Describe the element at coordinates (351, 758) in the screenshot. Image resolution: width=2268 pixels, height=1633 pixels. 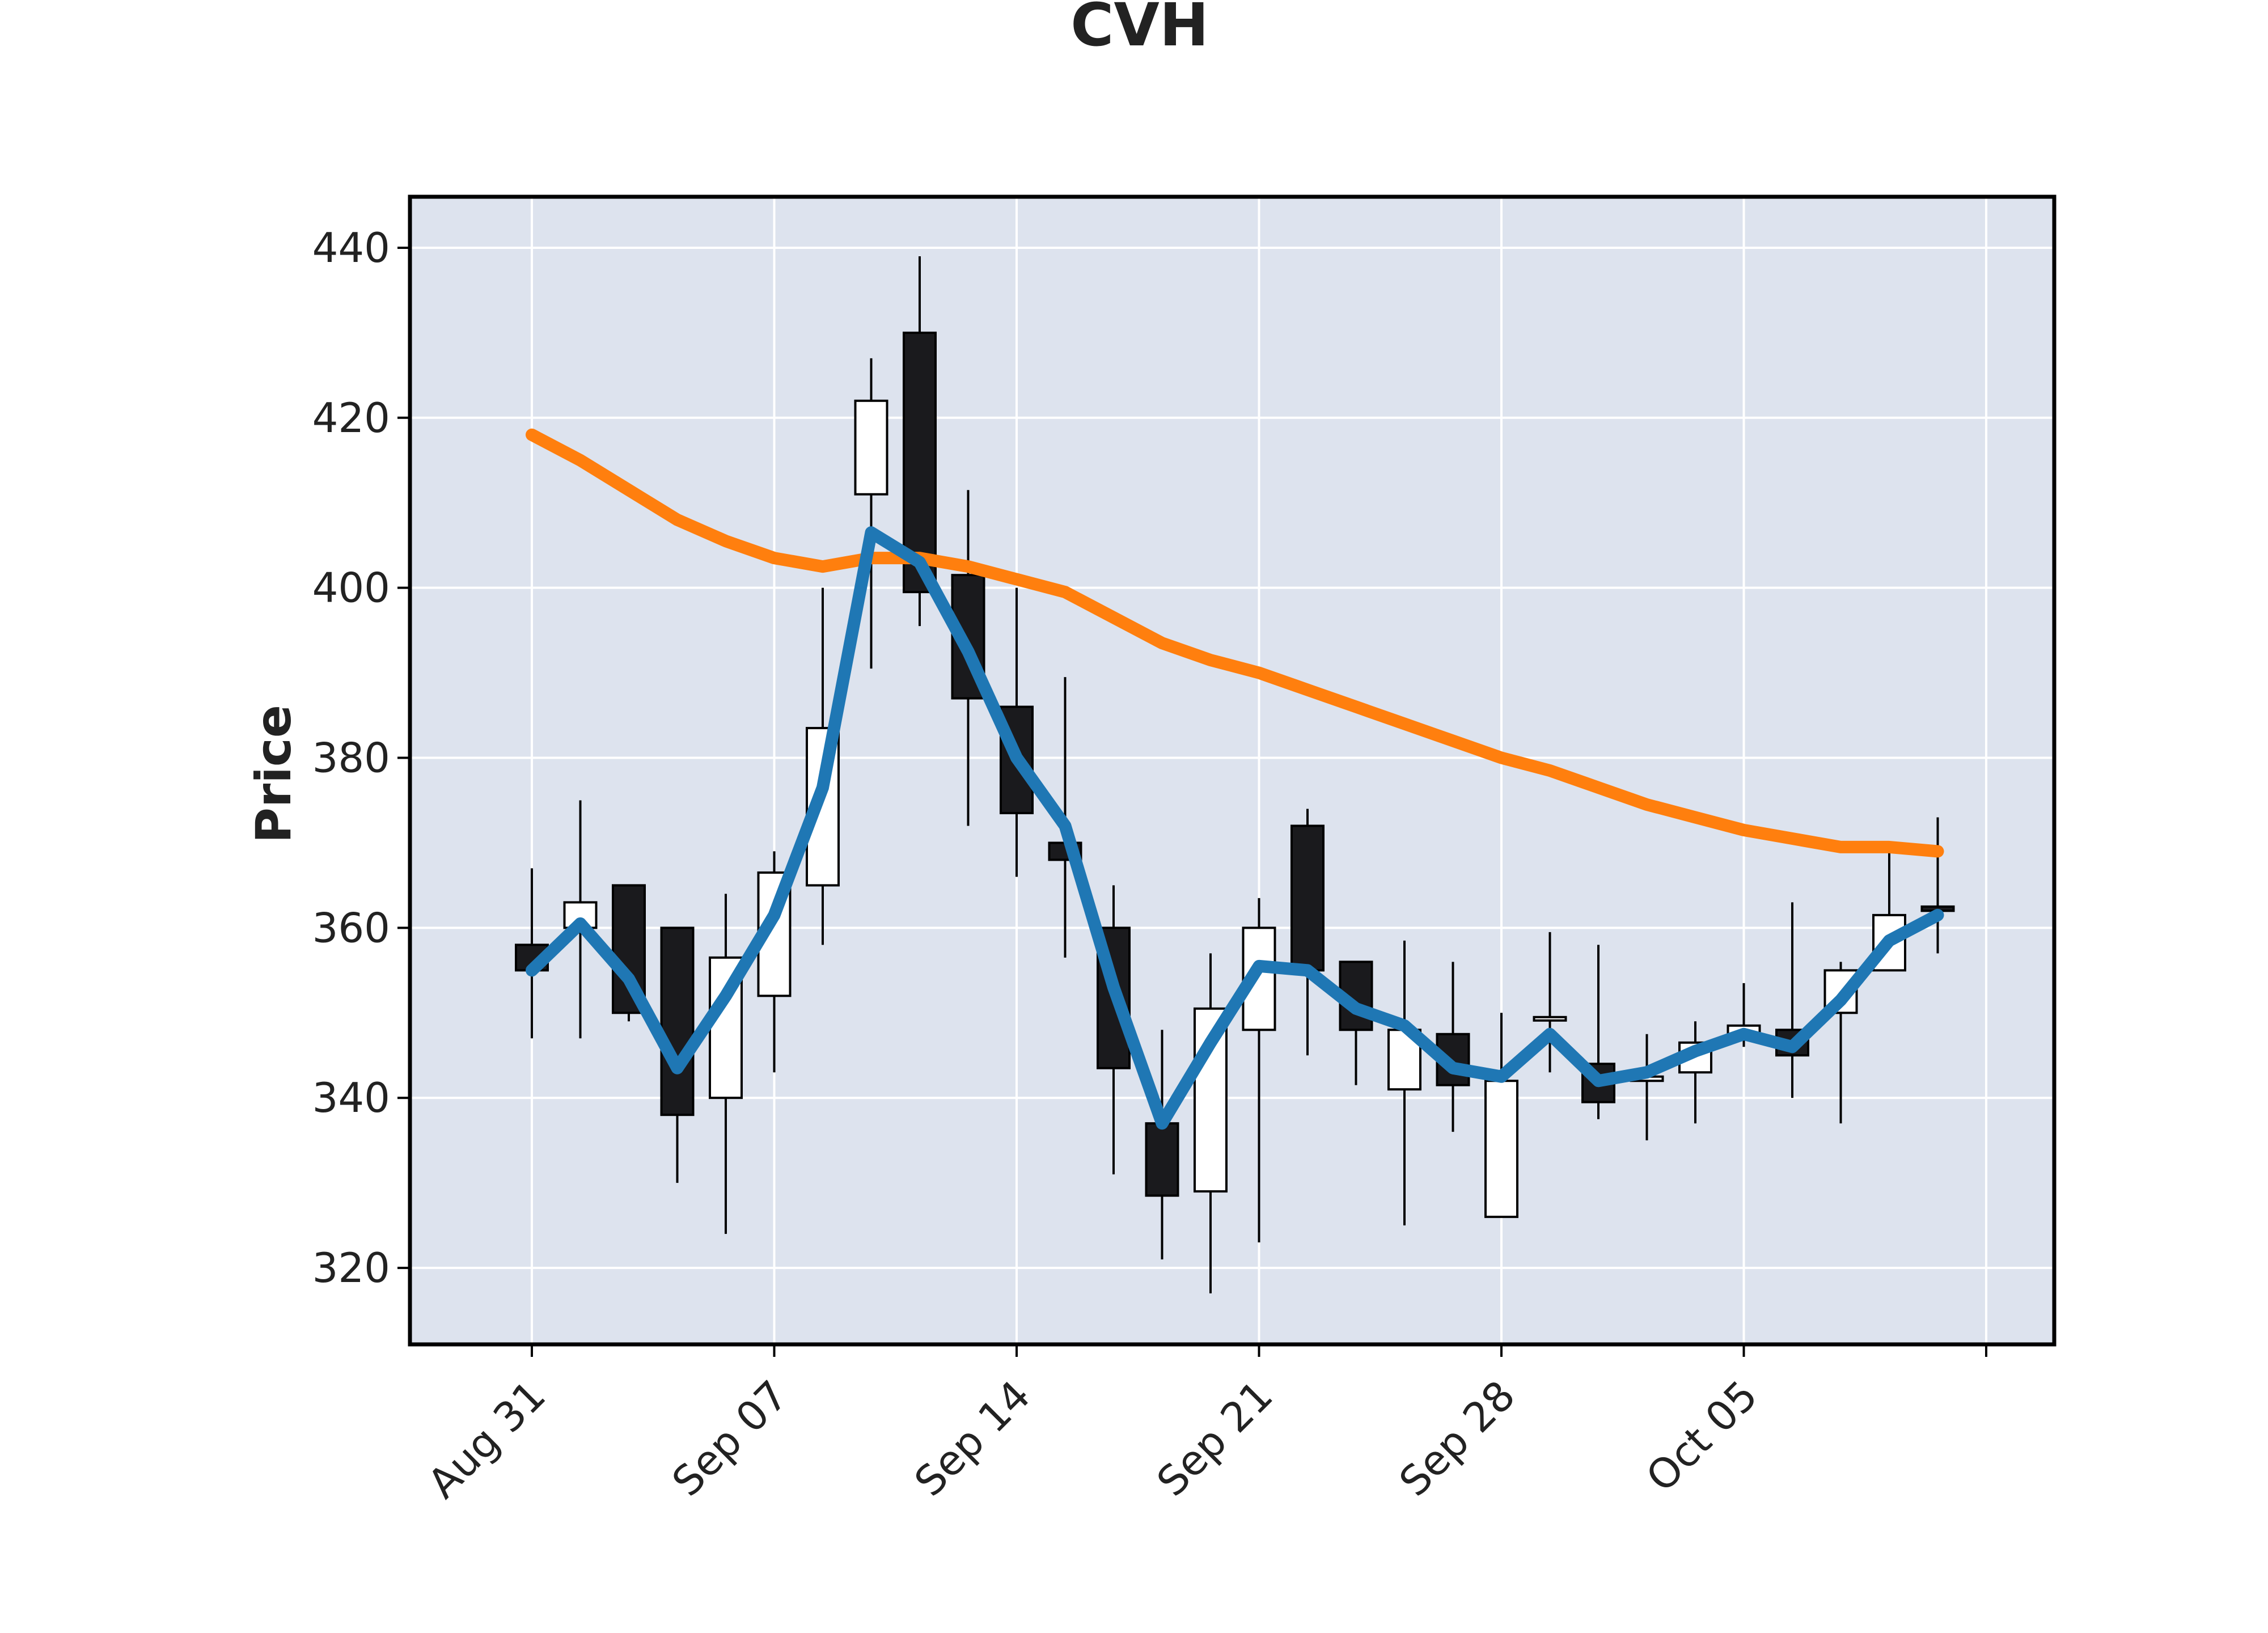
I see `y-tick-label: 380` at that location.